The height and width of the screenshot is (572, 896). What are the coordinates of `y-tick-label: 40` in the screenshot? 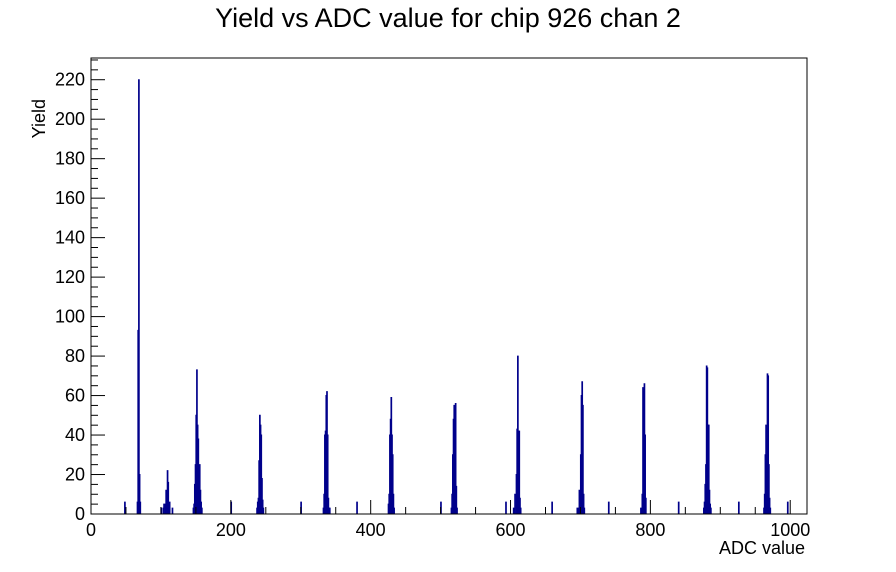 It's located at (75, 435).